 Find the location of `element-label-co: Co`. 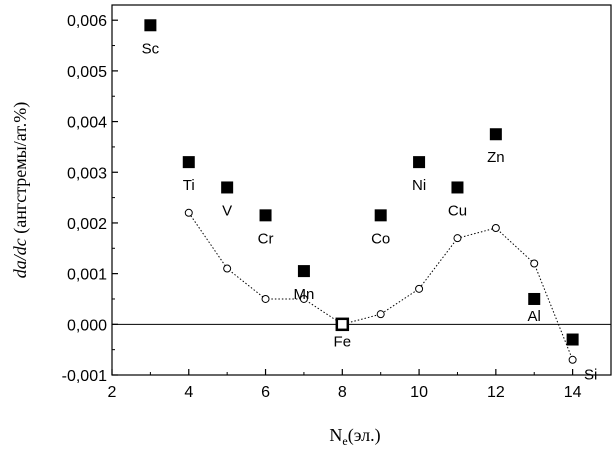

element-label-co: Co is located at coordinates (380, 238).